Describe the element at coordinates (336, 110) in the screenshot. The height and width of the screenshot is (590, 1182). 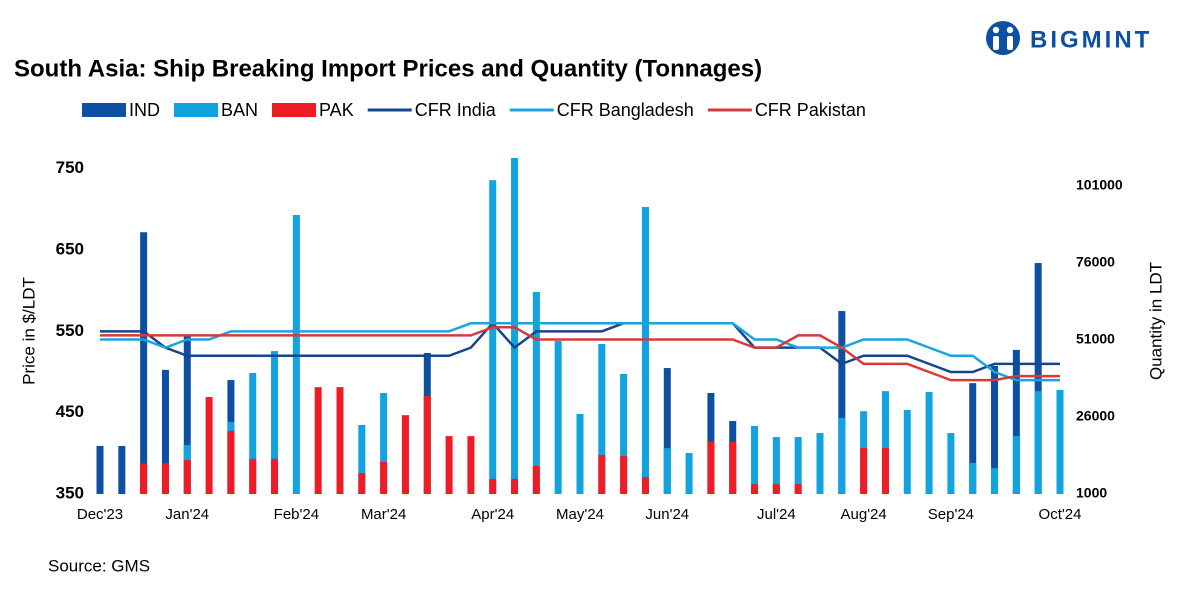
I see `legend-label: PAK` at that location.